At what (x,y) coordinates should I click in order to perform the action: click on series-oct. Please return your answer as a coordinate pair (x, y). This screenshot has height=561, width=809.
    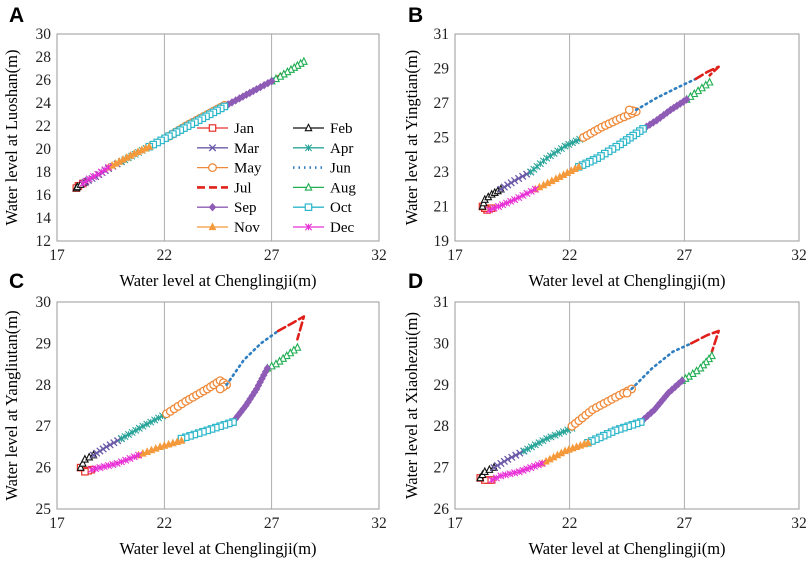
    Looking at the image, I should click on (614, 432).